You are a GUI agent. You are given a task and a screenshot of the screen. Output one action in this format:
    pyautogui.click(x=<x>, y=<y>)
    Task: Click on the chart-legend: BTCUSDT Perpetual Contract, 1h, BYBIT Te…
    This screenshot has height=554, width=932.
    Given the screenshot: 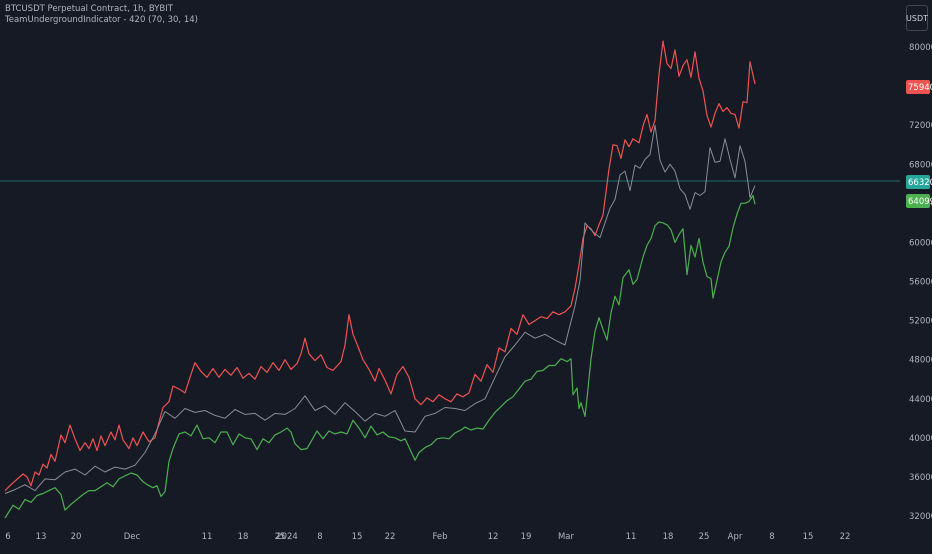 What is the action you would take?
    pyautogui.click(x=101, y=15)
    